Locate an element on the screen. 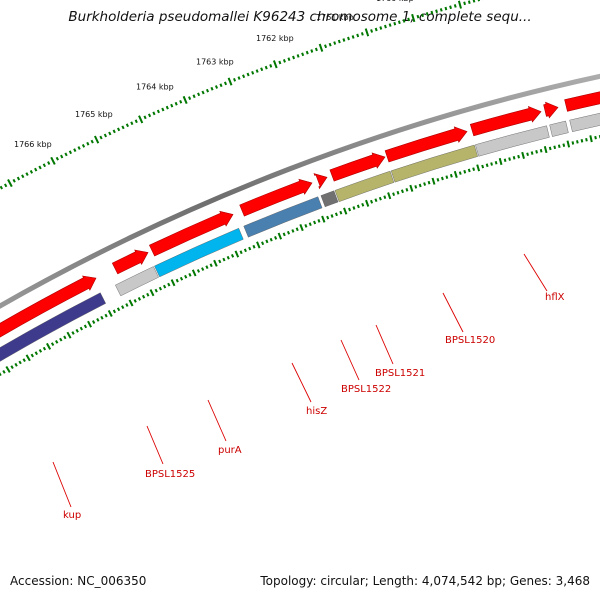 This screenshot has height=600, width=600. gene-label-bpsl1520: BPSL1520 is located at coordinates (470, 340).